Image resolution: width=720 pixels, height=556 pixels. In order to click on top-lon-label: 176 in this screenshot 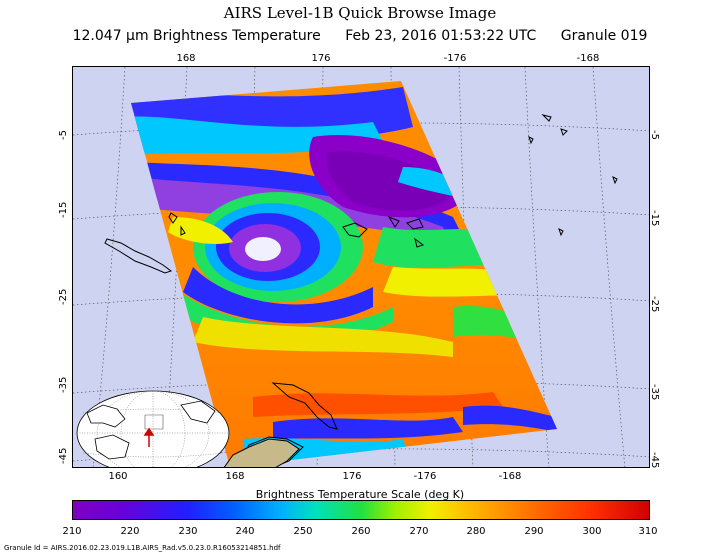, I will do `click(321, 58)`.